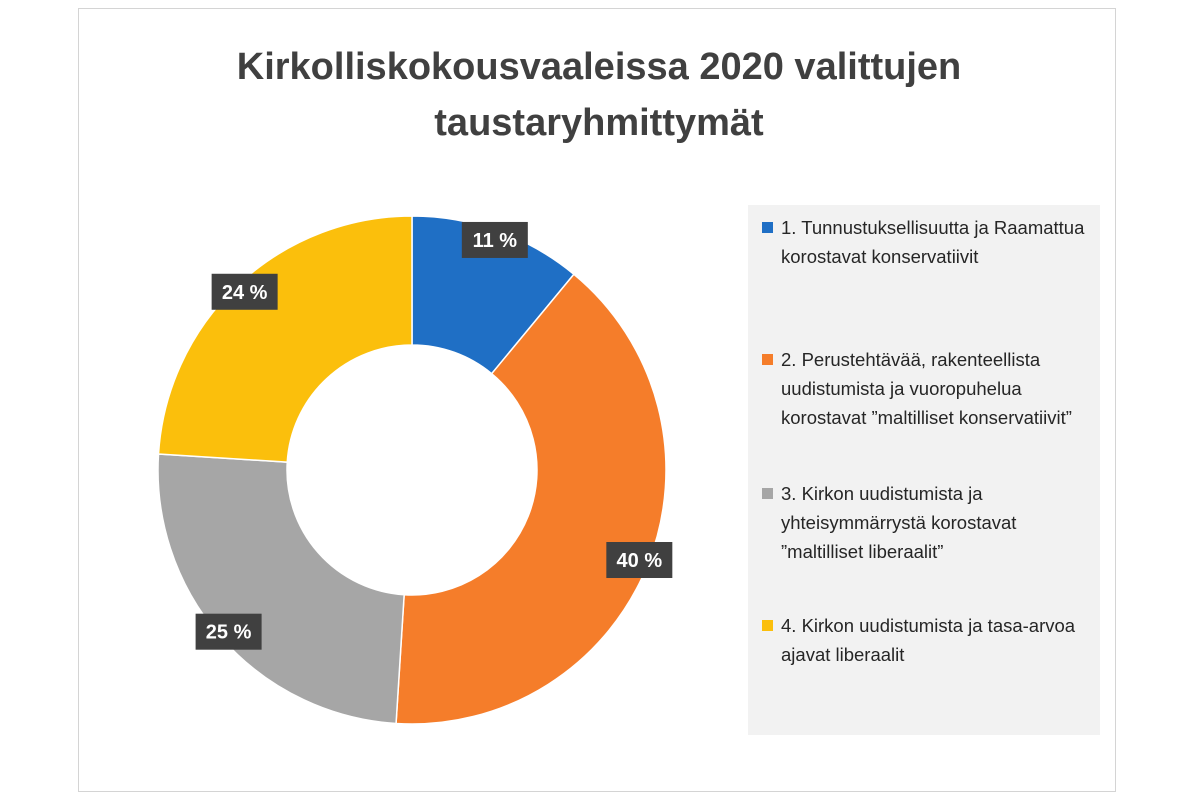 The height and width of the screenshot is (800, 1200). I want to click on data-label-1: 11 %, so click(494, 239).